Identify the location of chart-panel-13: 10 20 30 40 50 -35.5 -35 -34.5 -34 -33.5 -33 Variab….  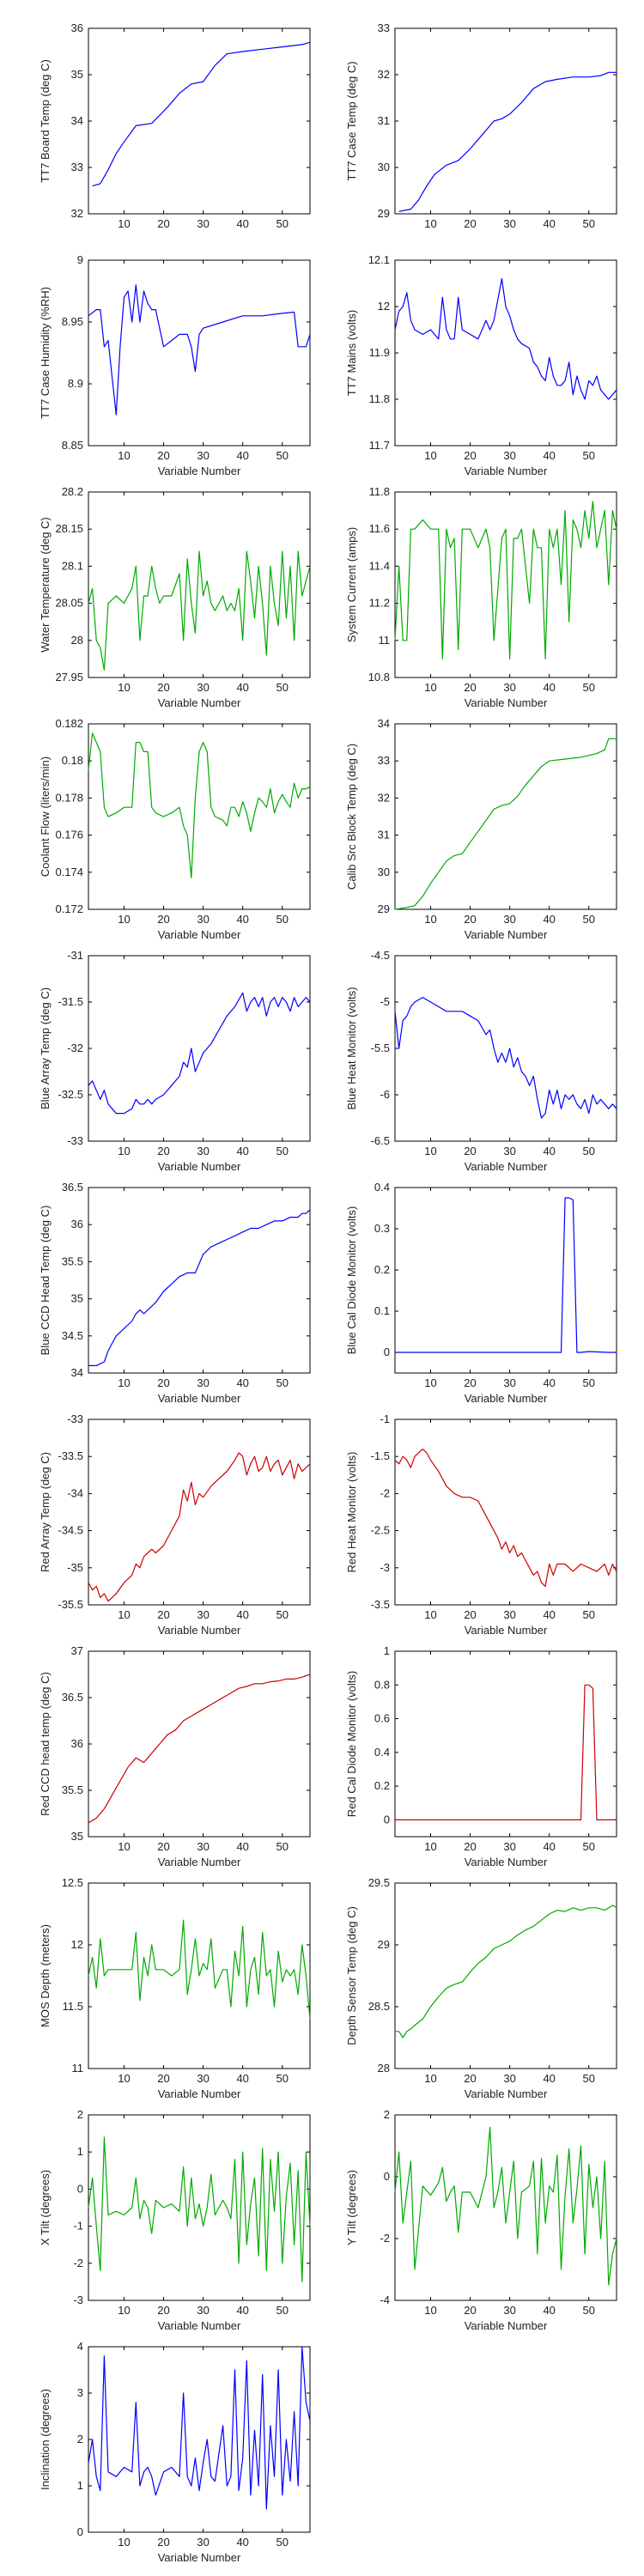
(175, 1525).